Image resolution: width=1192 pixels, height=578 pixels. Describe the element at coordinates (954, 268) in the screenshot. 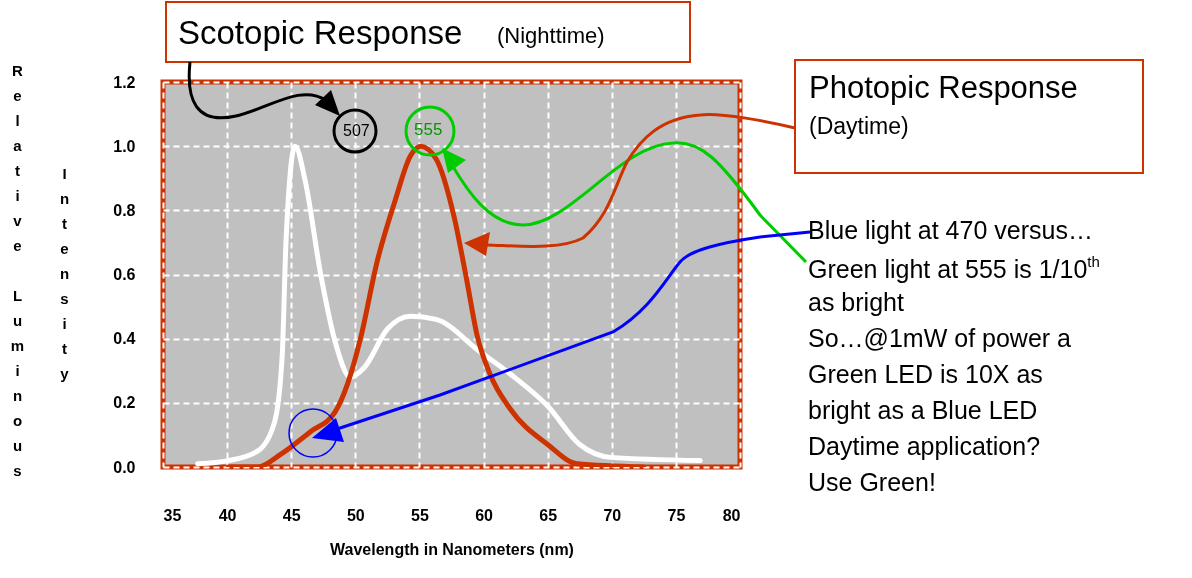

I see `text: Green light at 555 is 1/10$^{th}$` at that location.